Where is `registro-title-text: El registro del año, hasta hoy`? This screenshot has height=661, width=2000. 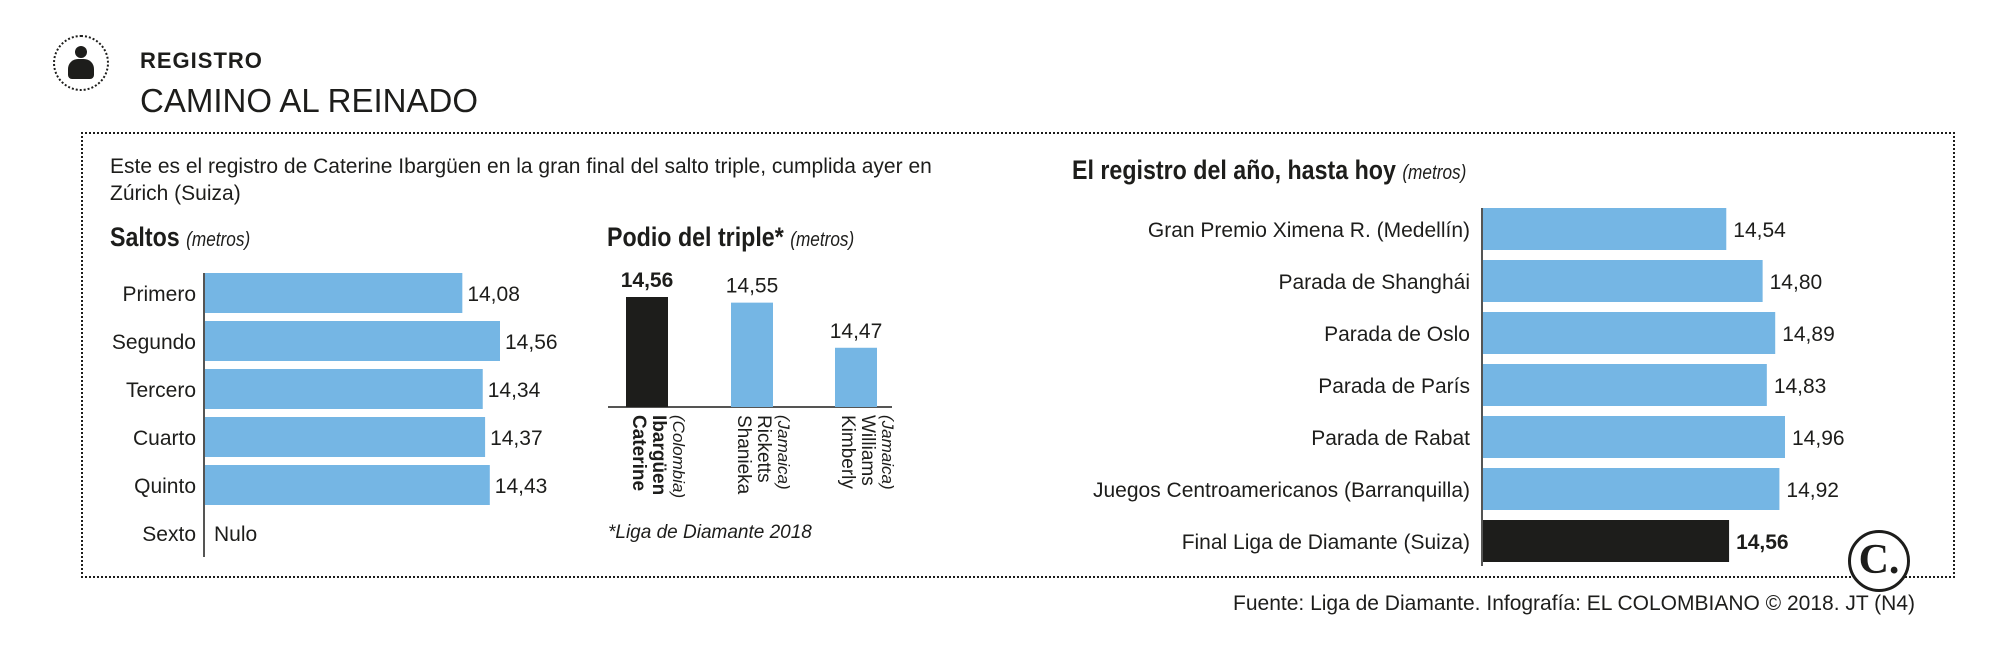
registro-title-text: El registro del año, hasta hoy is located at coordinates (1234, 170).